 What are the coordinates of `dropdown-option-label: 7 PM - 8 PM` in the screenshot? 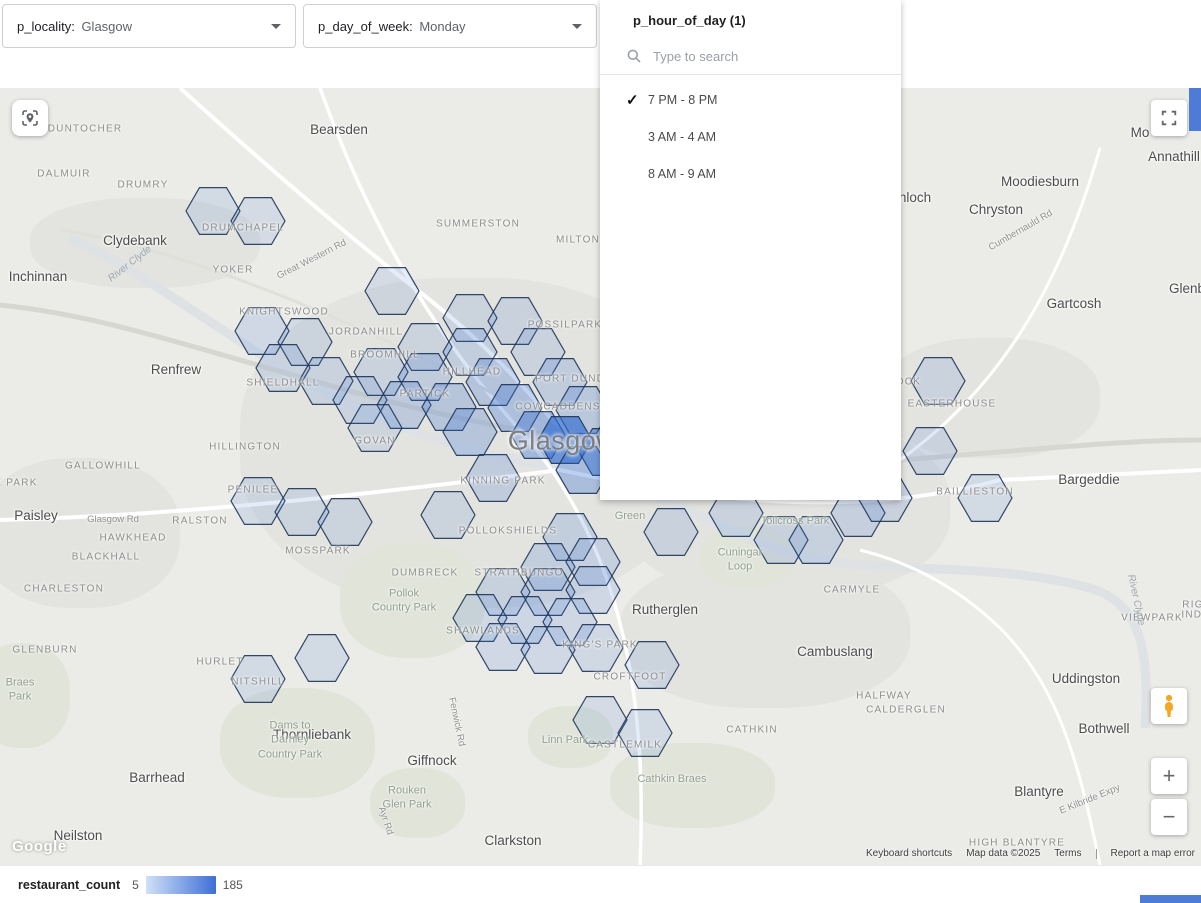 It's located at (683, 99).